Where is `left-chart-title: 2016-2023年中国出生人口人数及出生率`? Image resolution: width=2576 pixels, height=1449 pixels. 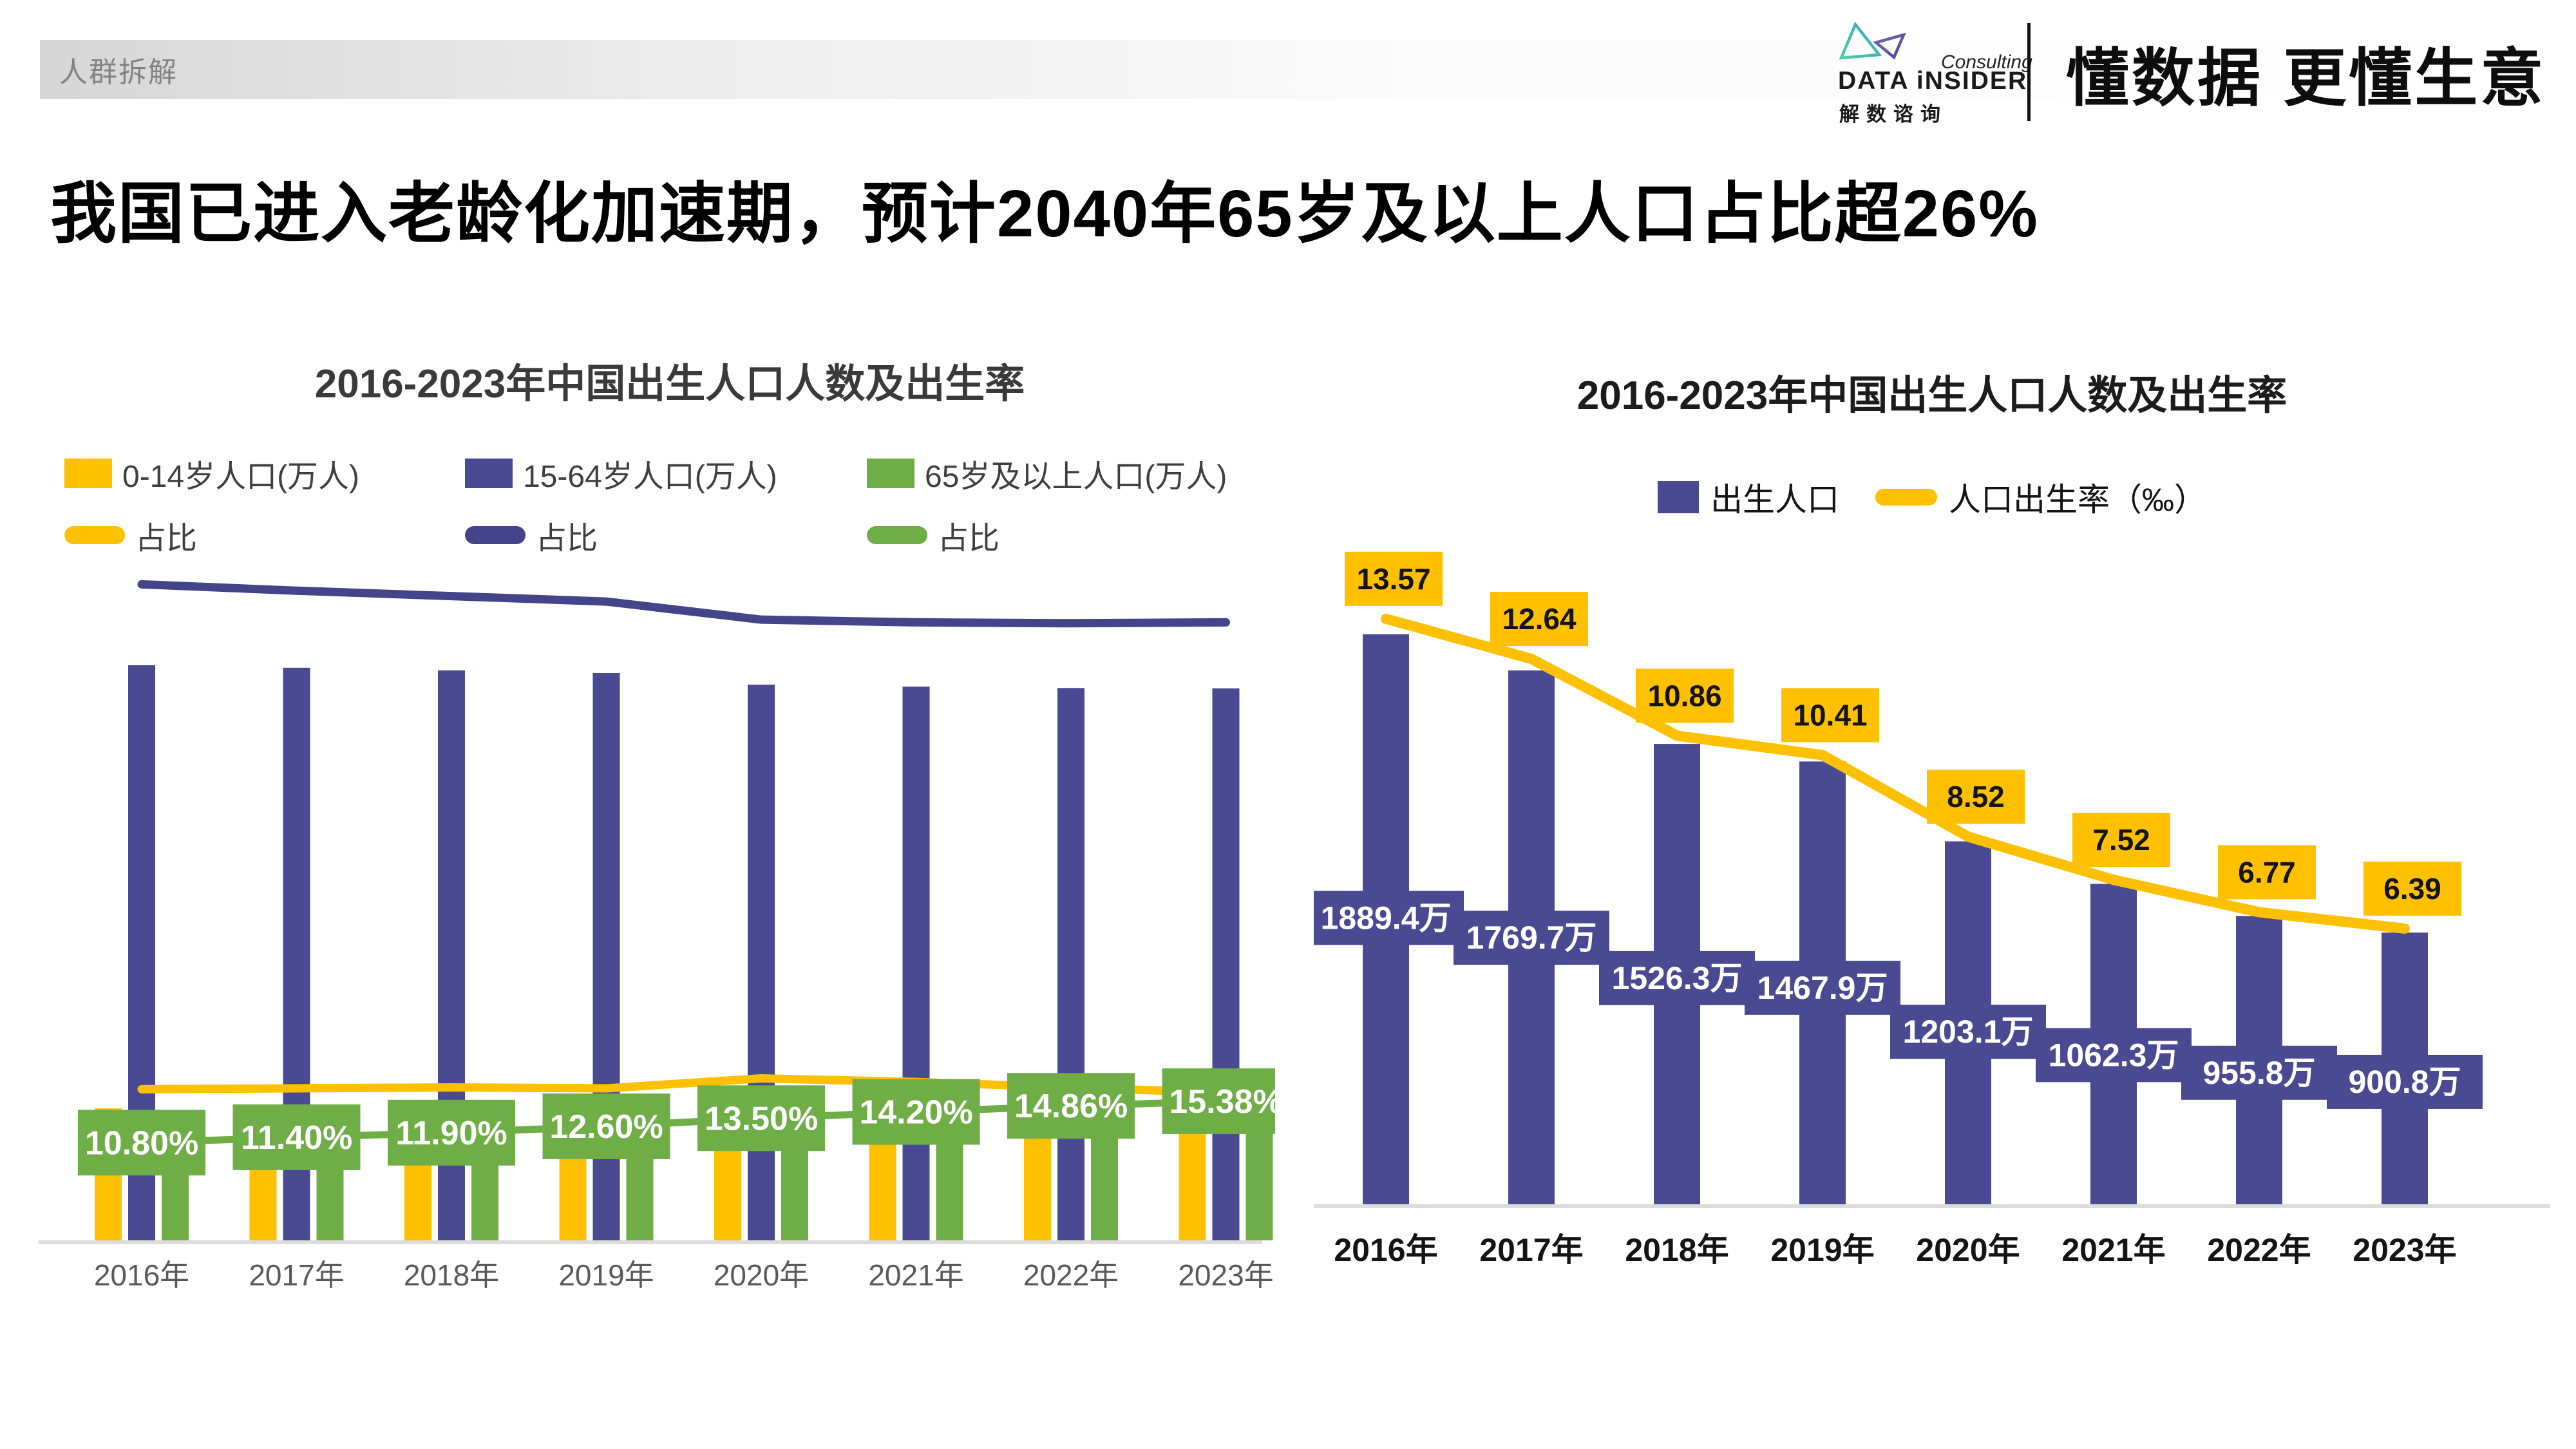 left-chart-title: 2016-2023年中国出生人口人数及出生率 is located at coordinates (669, 384).